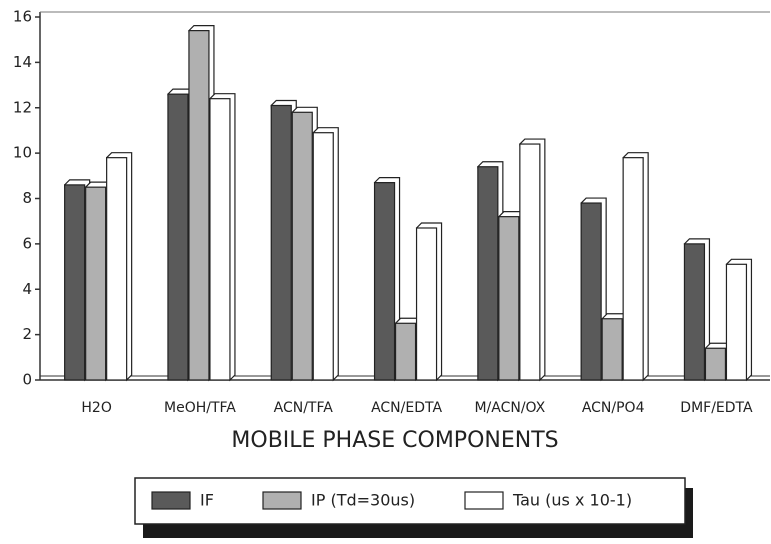 This screenshot has height=544, width=771. Describe the element at coordinates (27, 198) in the screenshot. I see `y-tick-label: 8` at that location.